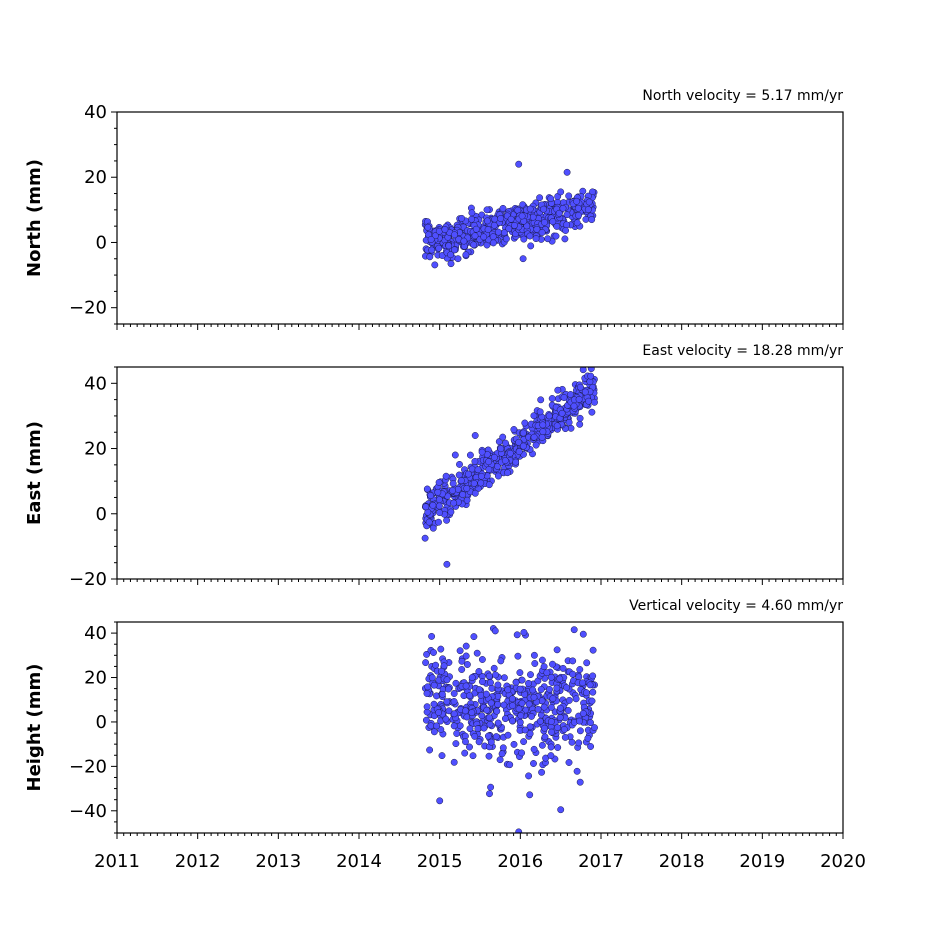 The image size is (937, 937). Describe the element at coordinates (95, 112) in the screenshot. I see `y-tick-label: 40` at that location.